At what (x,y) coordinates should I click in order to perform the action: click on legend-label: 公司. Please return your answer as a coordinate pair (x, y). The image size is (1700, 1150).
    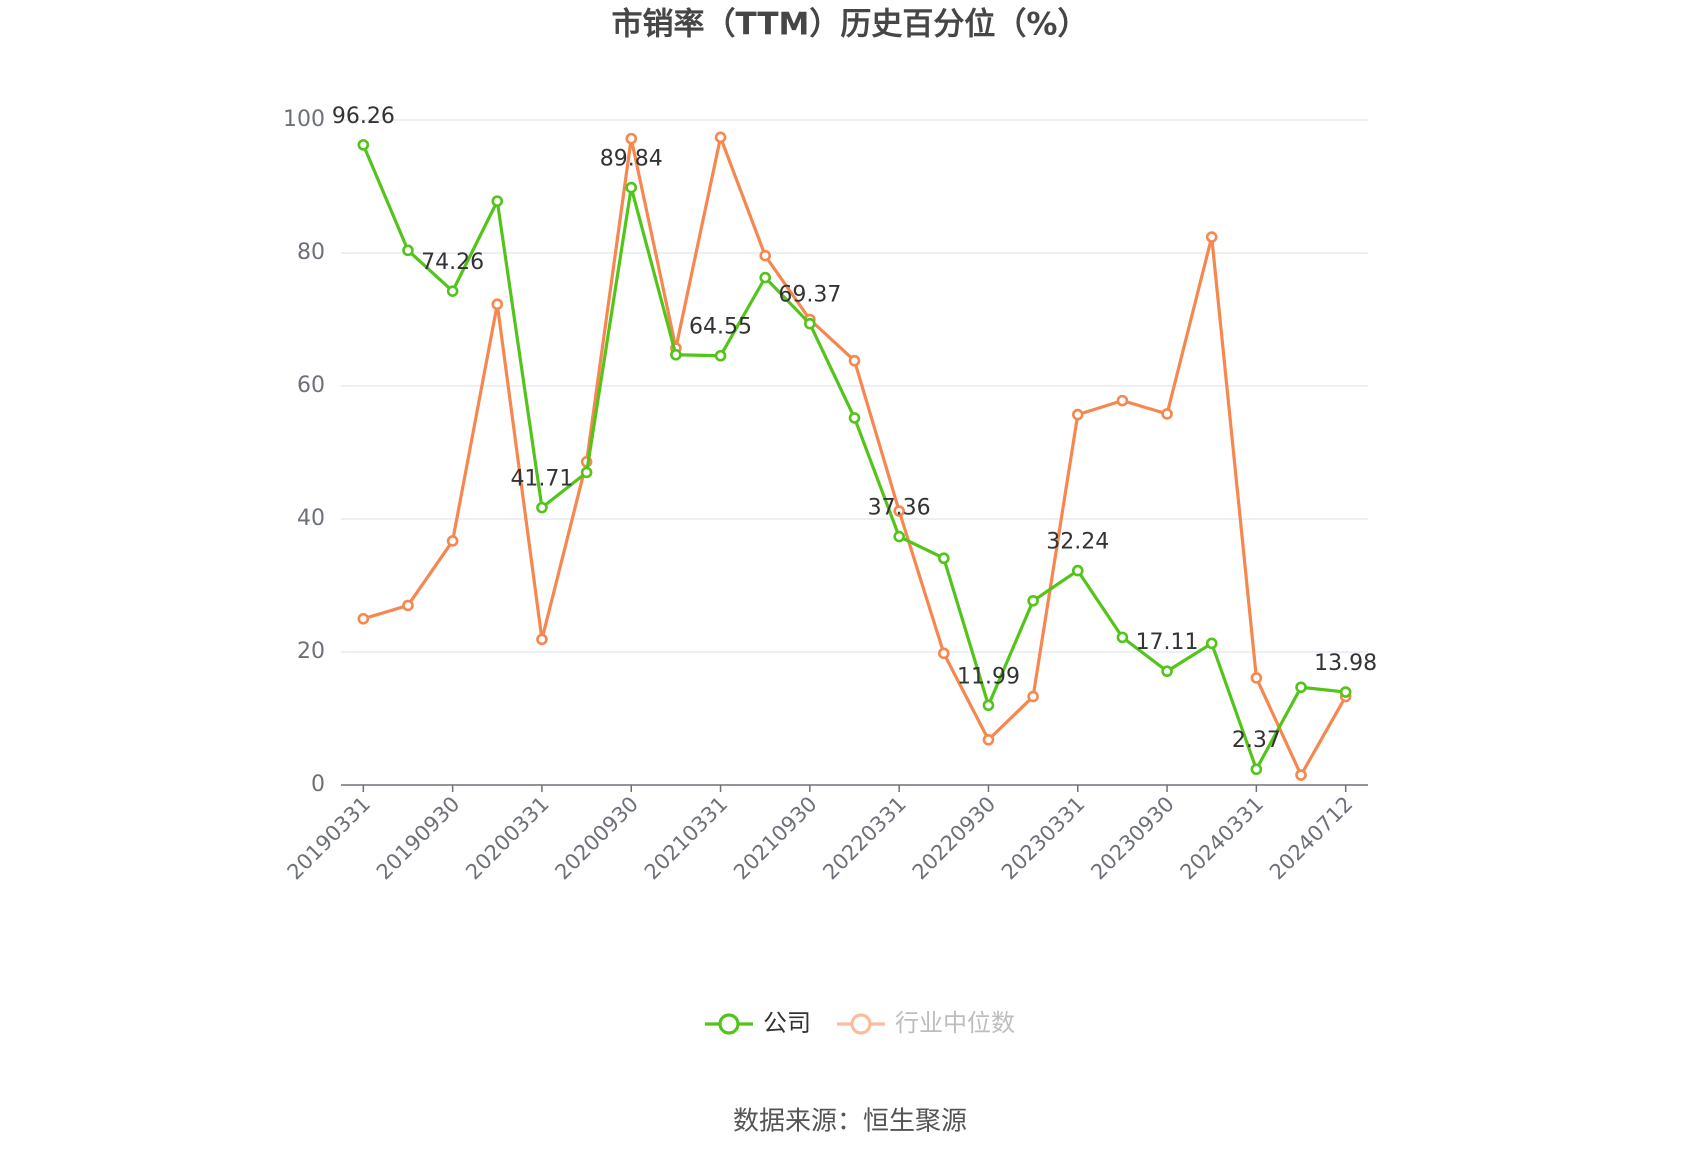
    Looking at the image, I should click on (787, 1023).